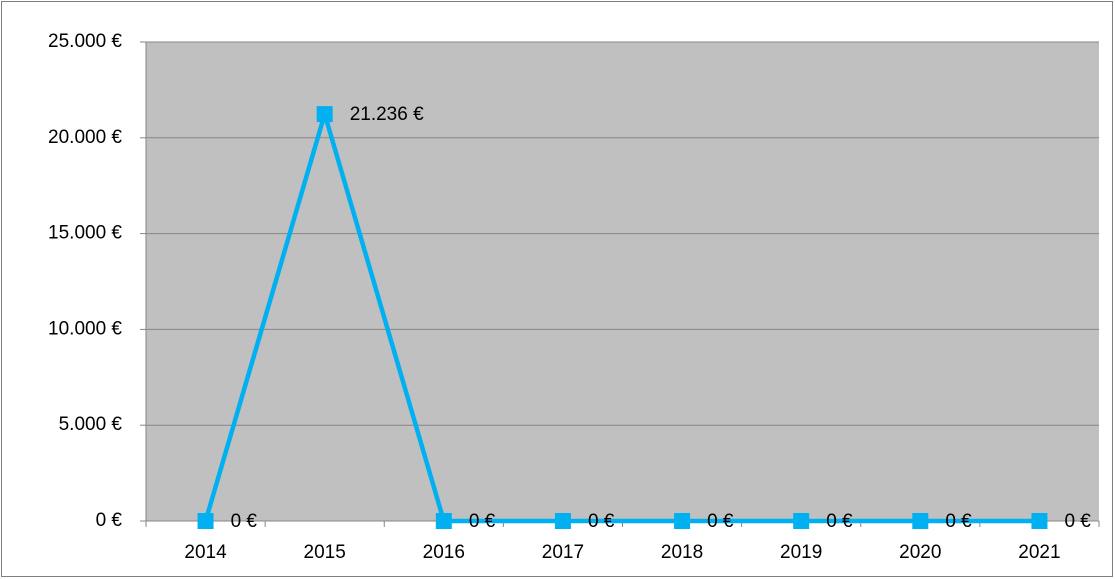 The image size is (1115, 579). I want to click on y-tick-label: 15.000 €, so click(85, 233).